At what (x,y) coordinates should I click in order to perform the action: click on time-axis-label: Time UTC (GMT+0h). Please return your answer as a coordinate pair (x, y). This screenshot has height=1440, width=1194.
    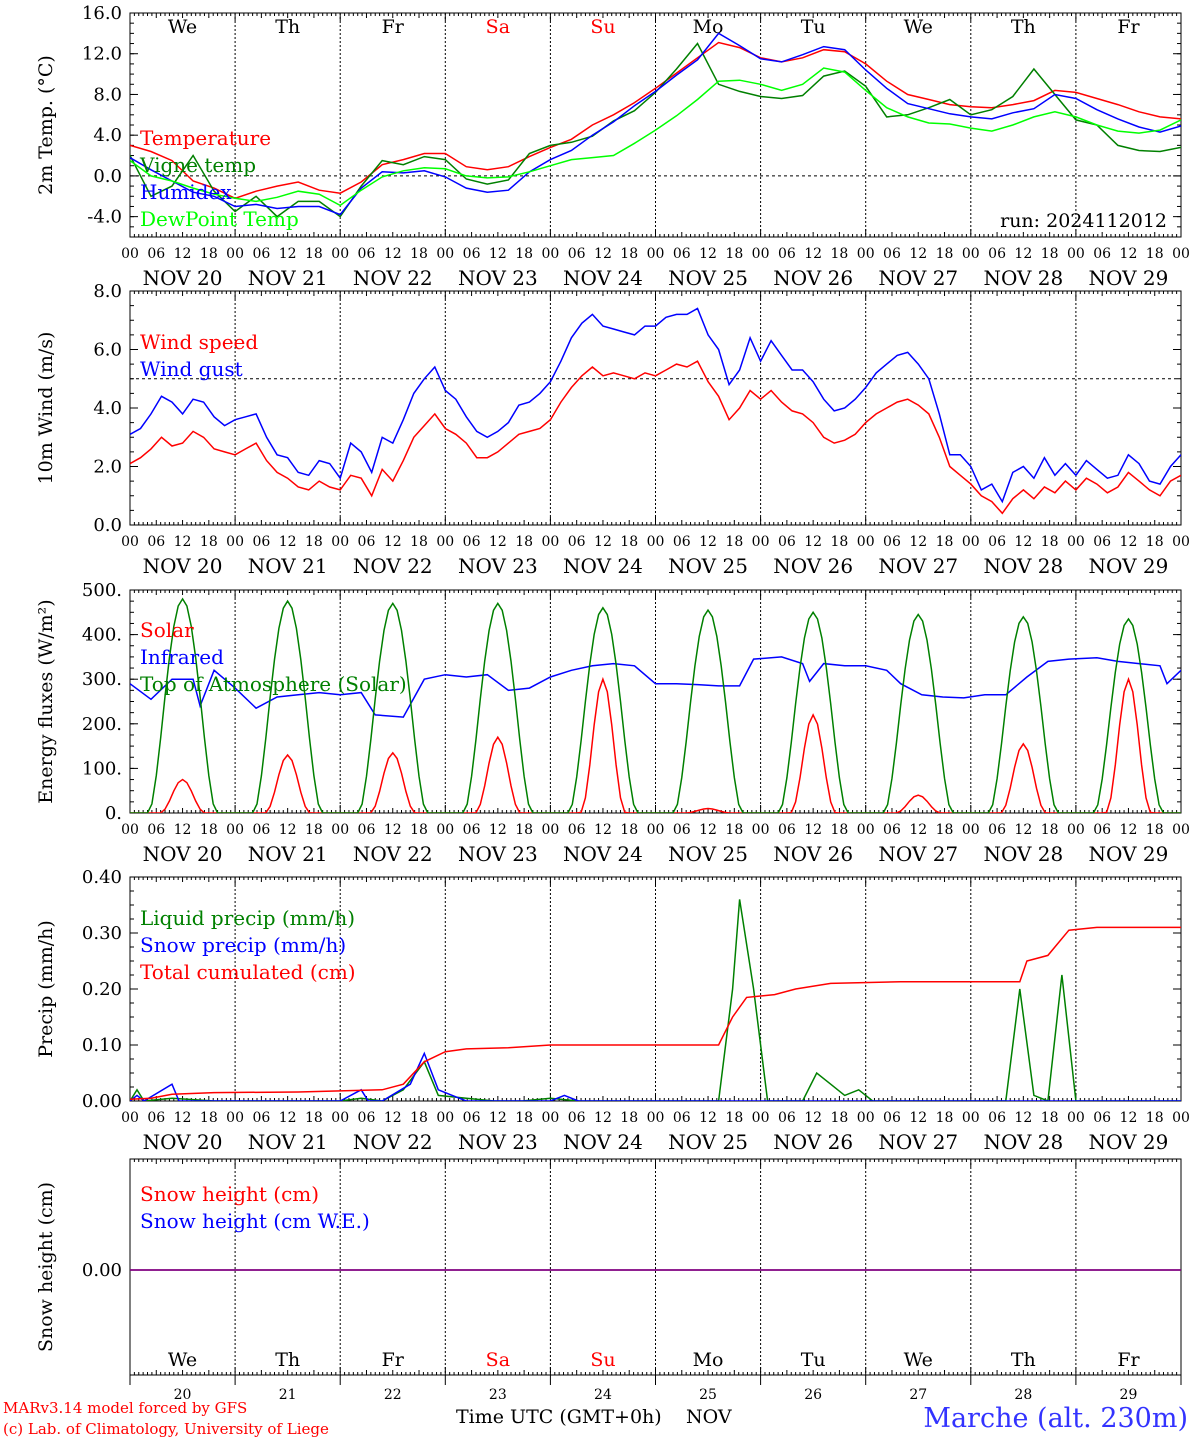
    Looking at the image, I should click on (559, 1417).